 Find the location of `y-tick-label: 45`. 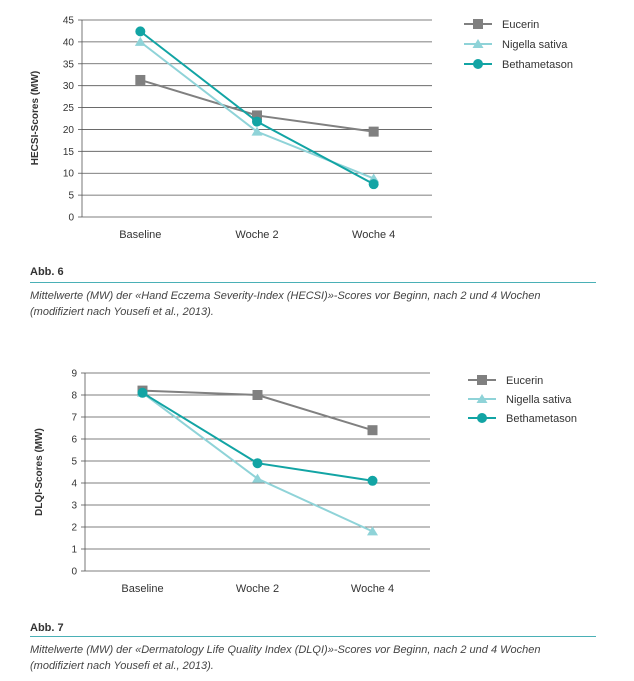

y-tick-label: 45 is located at coordinates (69, 21).